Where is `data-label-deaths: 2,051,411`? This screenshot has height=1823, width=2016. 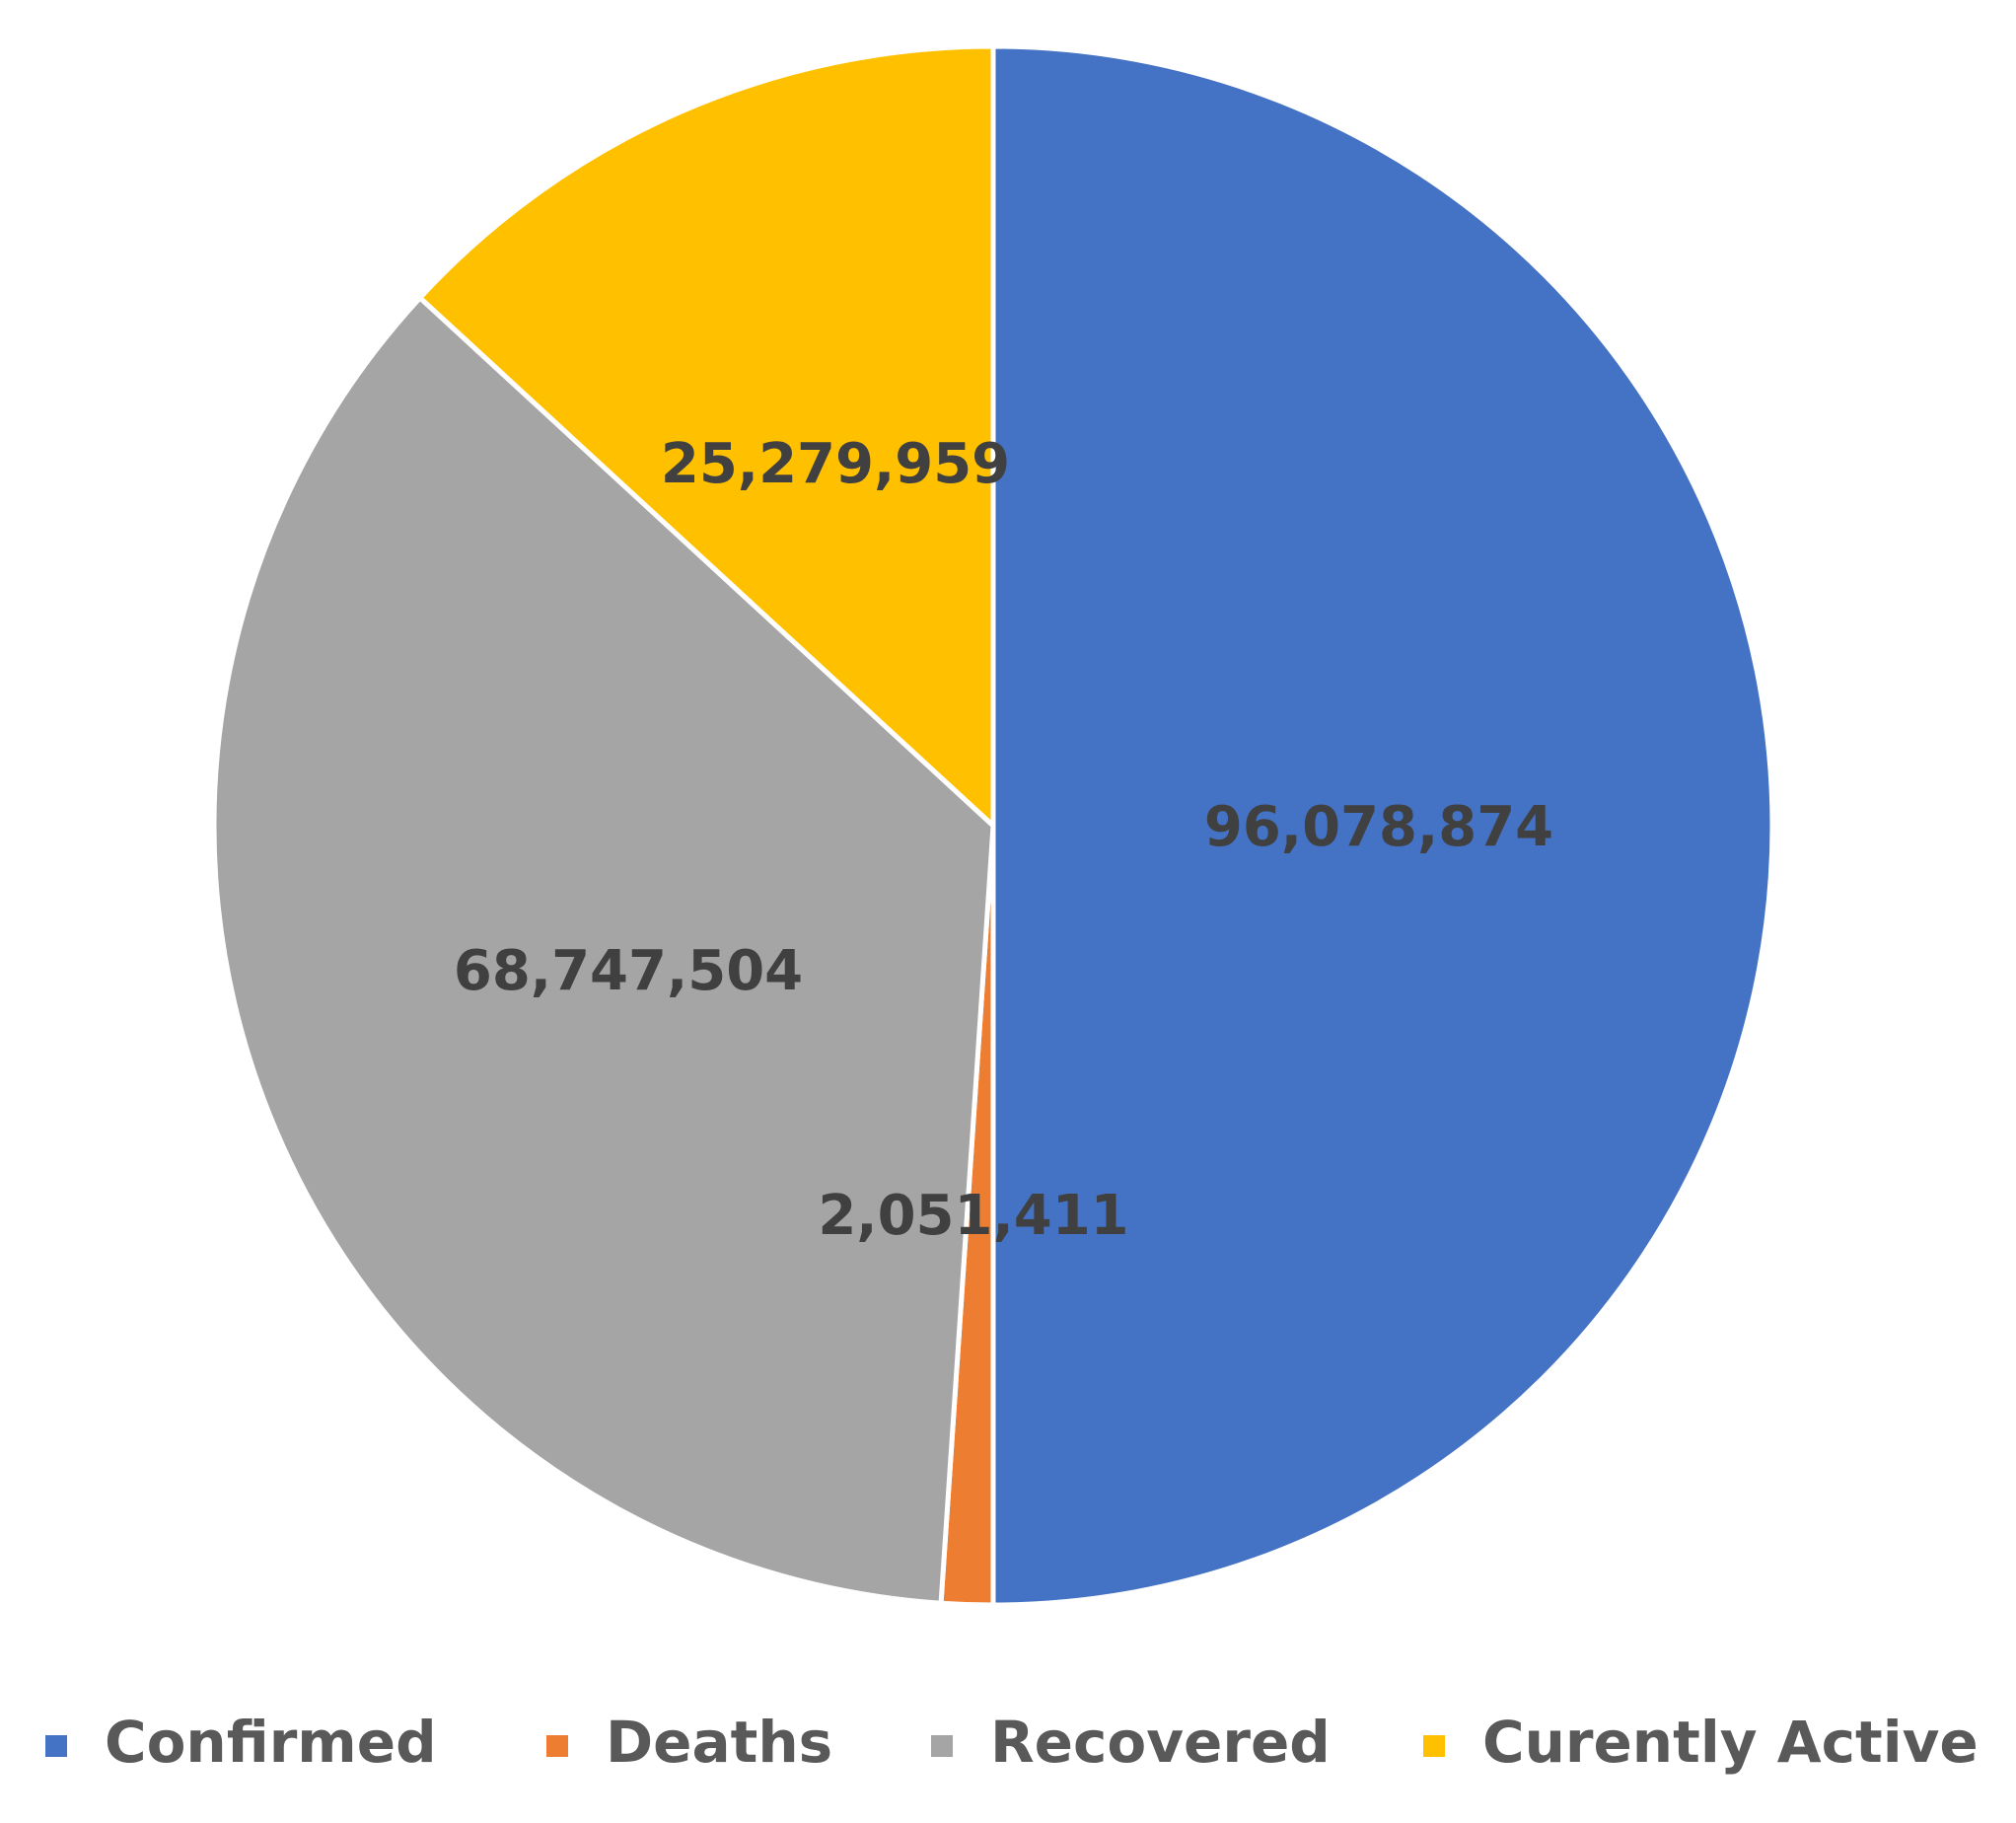 data-label-deaths: 2,051,411 is located at coordinates (973, 1216).